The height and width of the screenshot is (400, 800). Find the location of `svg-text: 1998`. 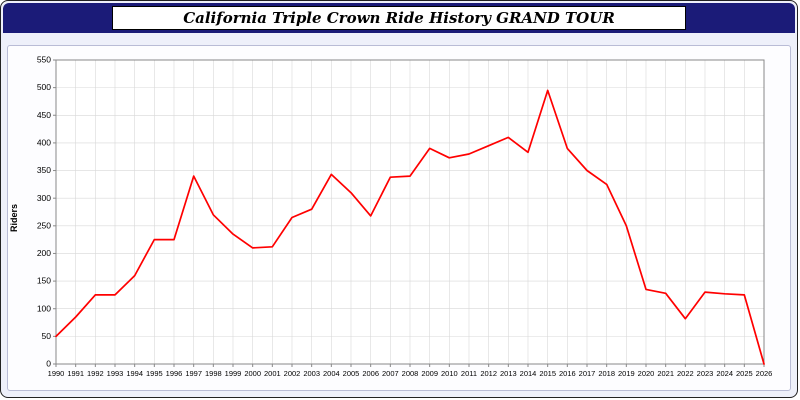

svg-text: 1998 is located at coordinates (213, 373).